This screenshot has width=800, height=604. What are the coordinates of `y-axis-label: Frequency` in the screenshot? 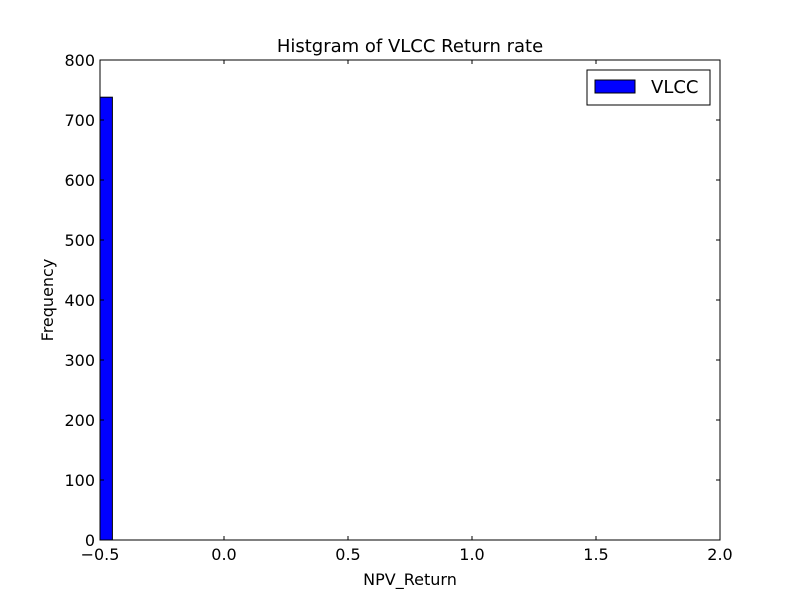 It's located at (47, 300).